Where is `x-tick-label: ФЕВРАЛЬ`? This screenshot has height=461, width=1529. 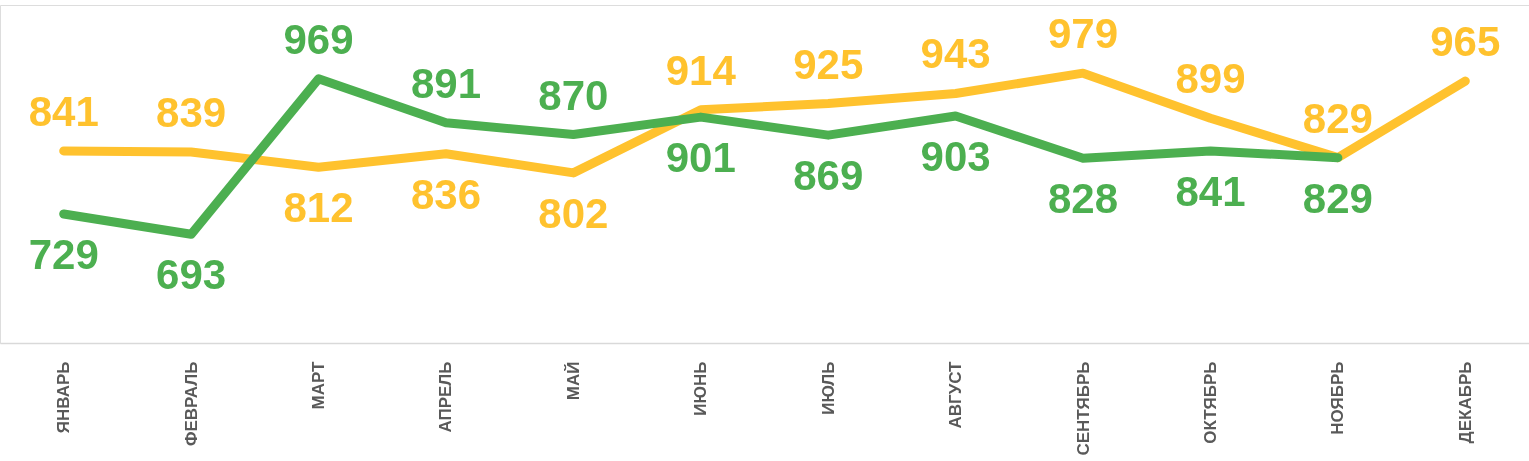
x-tick-label: ФЕВРАЛЬ is located at coordinates (191, 404).